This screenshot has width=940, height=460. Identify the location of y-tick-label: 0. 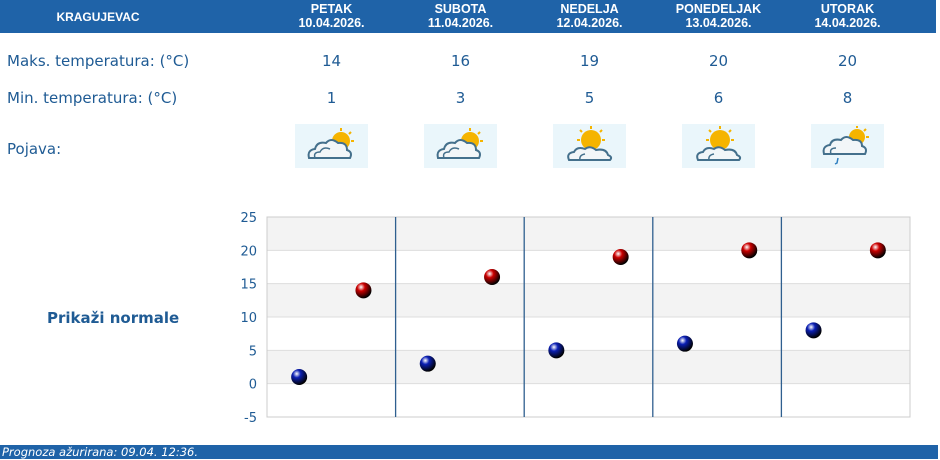
(253, 385).